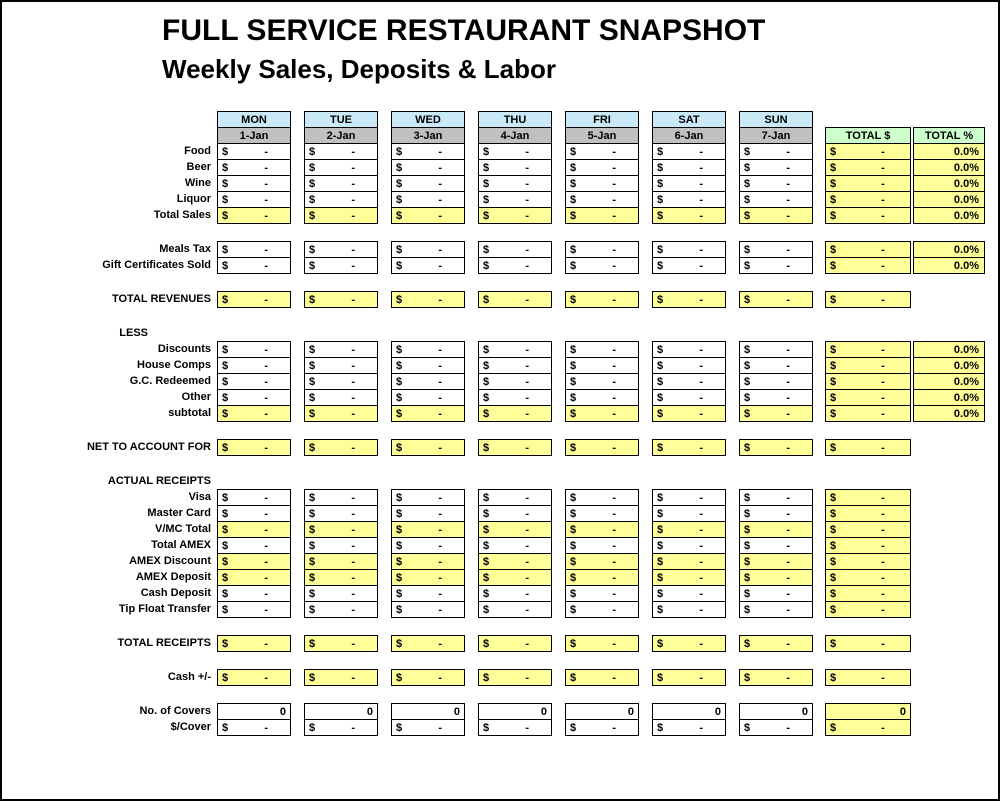 This screenshot has width=1000, height=801. What do you see at coordinates (254, 513) in the screenshot?
I see `cell-master-card-mon: $ -` at bounding box center [254, 513].